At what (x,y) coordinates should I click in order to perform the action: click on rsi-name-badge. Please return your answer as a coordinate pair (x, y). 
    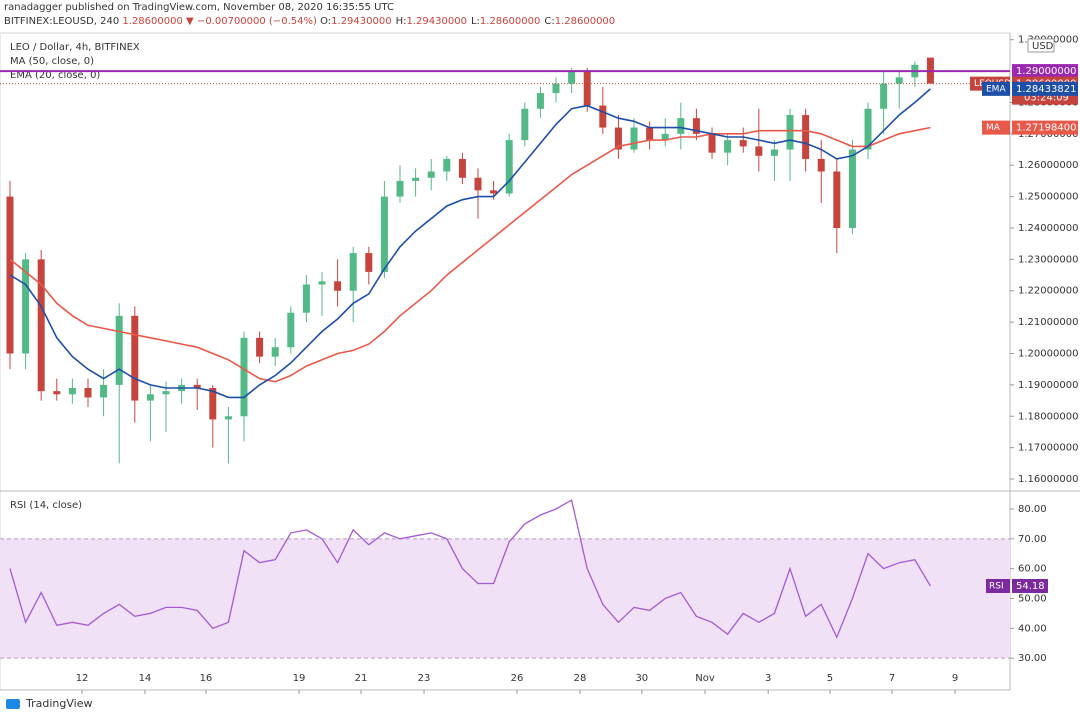
    Looking at the image, I should click on (998, 585).